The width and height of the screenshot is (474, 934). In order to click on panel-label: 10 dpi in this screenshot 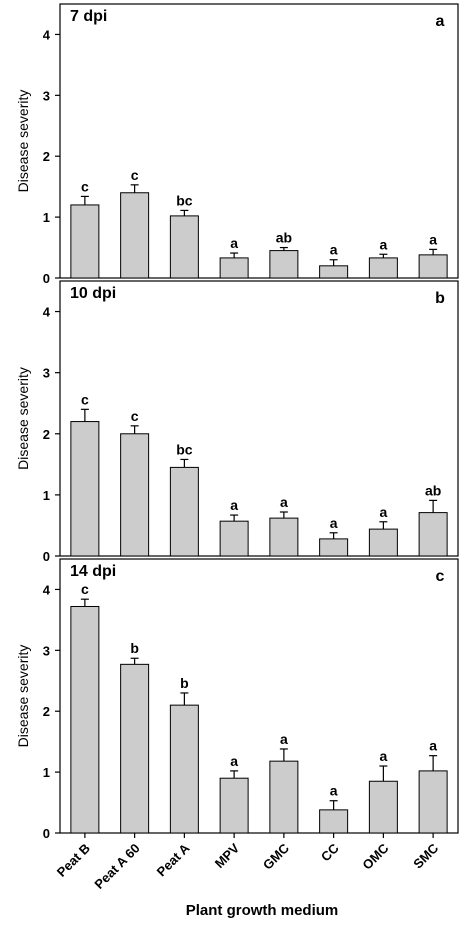, I will do `click(93, 293)`.